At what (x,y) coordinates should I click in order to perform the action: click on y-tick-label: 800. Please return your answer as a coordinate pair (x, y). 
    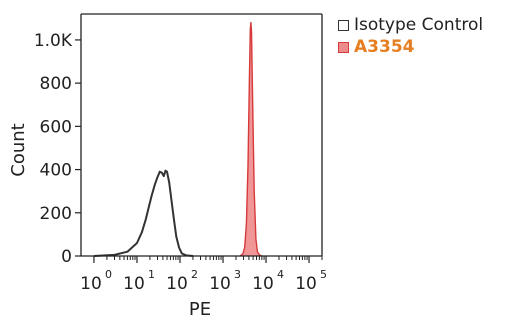
    Looking at the image, I should click on (56, 84).